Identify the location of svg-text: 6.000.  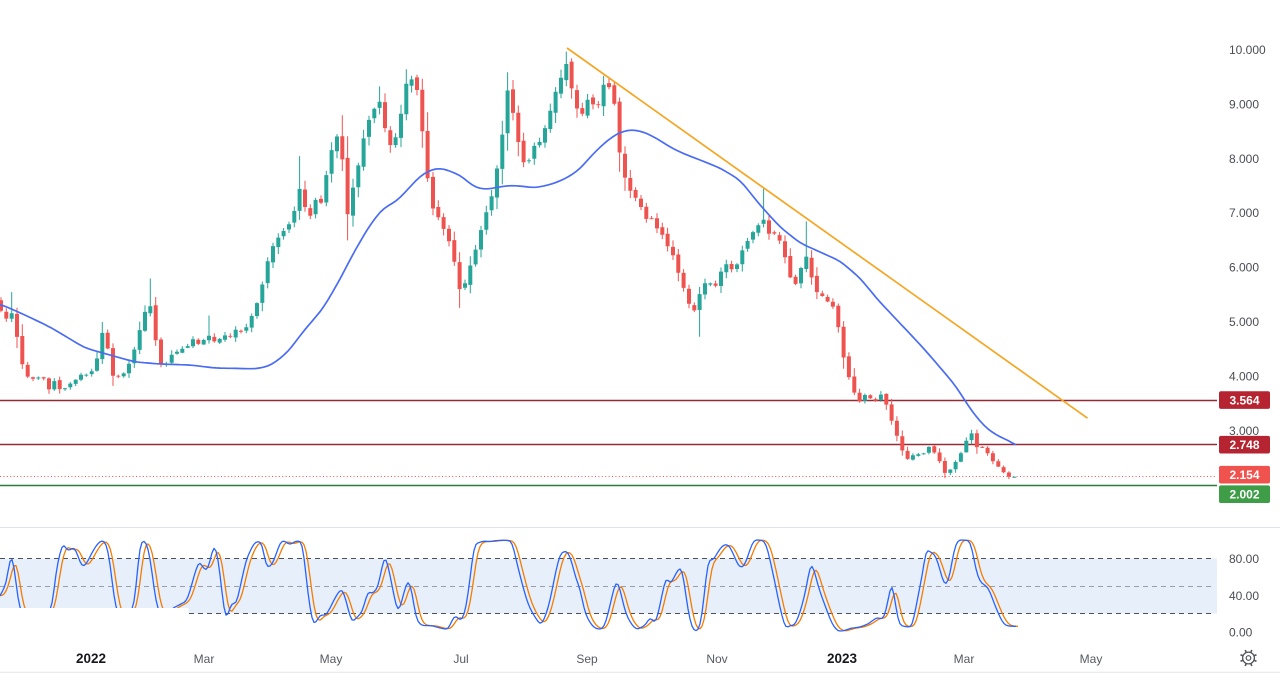
(1244, 268).